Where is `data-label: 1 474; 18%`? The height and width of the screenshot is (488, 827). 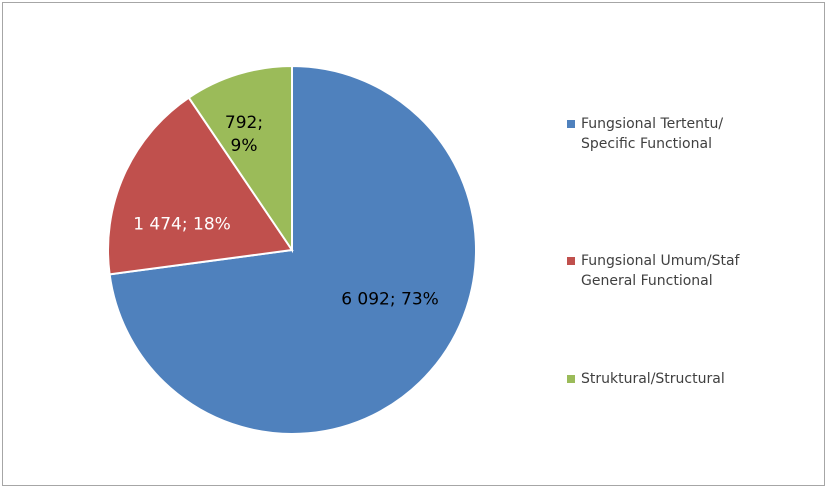
data-label: 1 474; 18% is located at coordinates (182, 224).